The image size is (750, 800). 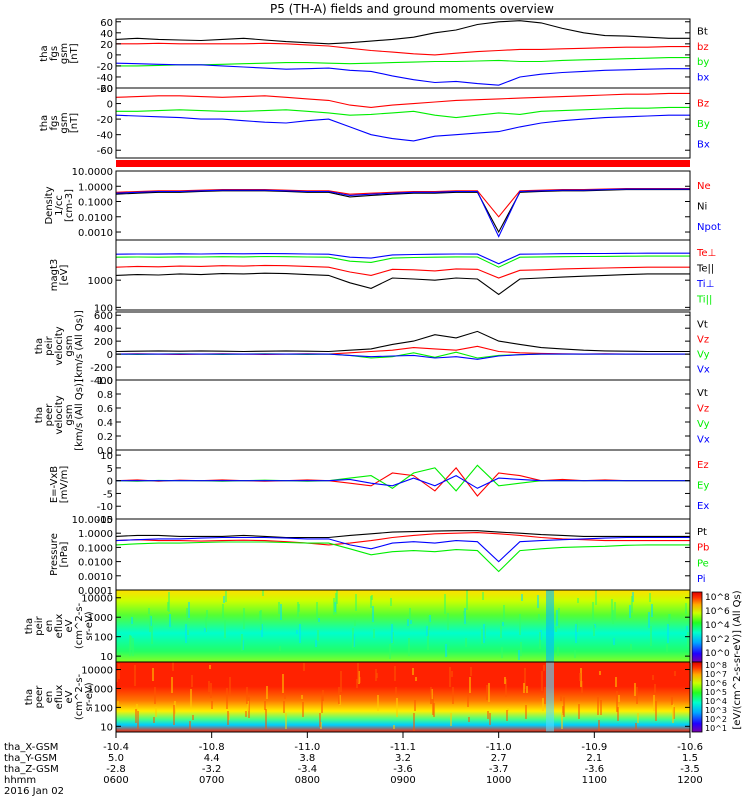 I want to click on legend-entry-bz: Bz, so click(x=703, y=103).